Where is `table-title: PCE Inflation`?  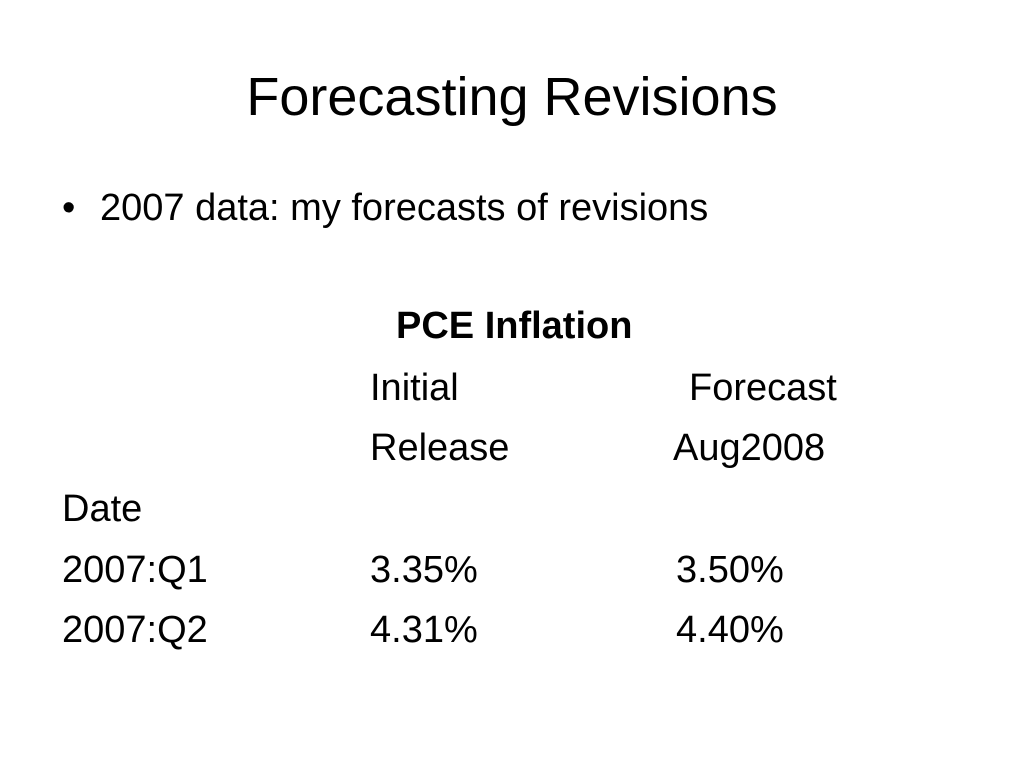 table-title: PCE Inflation is located at coordinates (514, 326).